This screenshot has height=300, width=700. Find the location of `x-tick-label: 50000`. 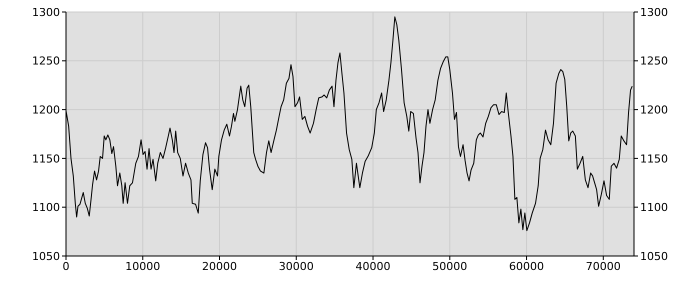

x-tick-label: 50000 is located at coordinates (450, 266).